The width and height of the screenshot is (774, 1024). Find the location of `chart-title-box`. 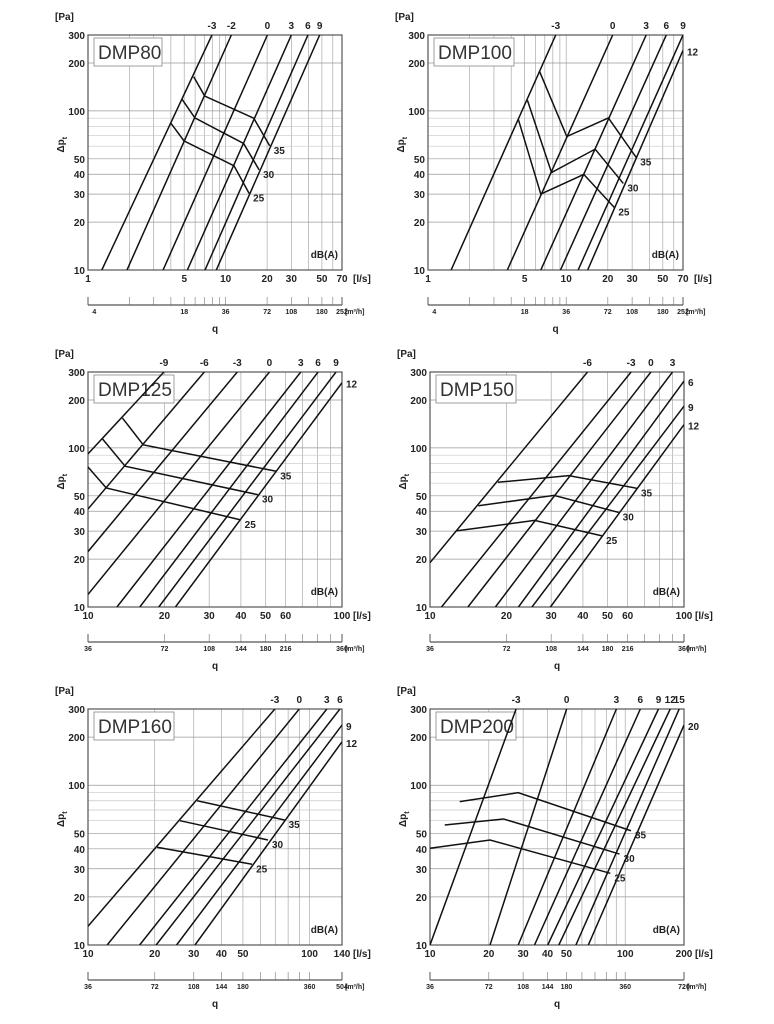

chart-title-box is located at coordinates (134, 389).